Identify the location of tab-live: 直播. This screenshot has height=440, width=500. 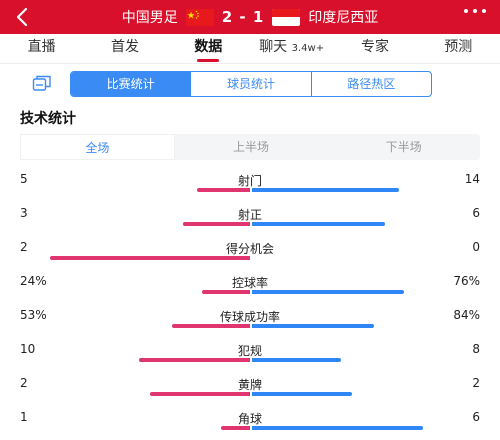
(41, 48).